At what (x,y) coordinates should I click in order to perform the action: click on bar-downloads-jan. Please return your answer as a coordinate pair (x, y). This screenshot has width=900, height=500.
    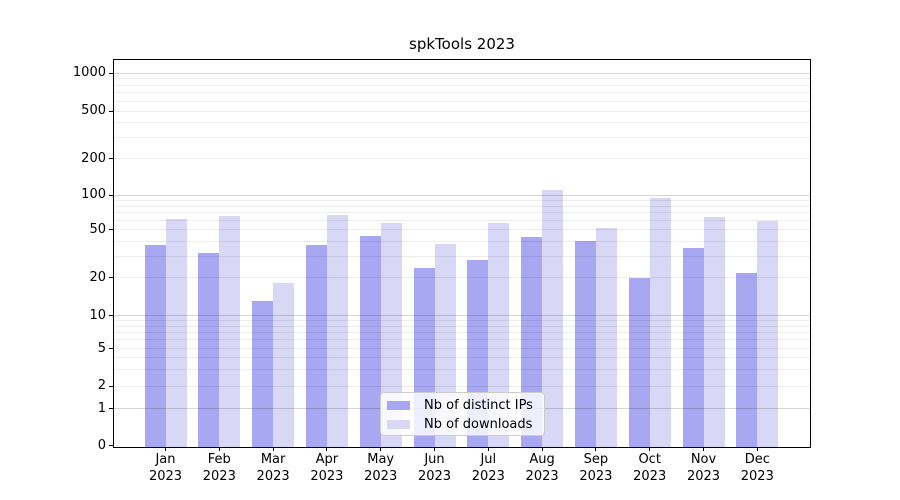
    Looking at the image, I should click on (176, 332).